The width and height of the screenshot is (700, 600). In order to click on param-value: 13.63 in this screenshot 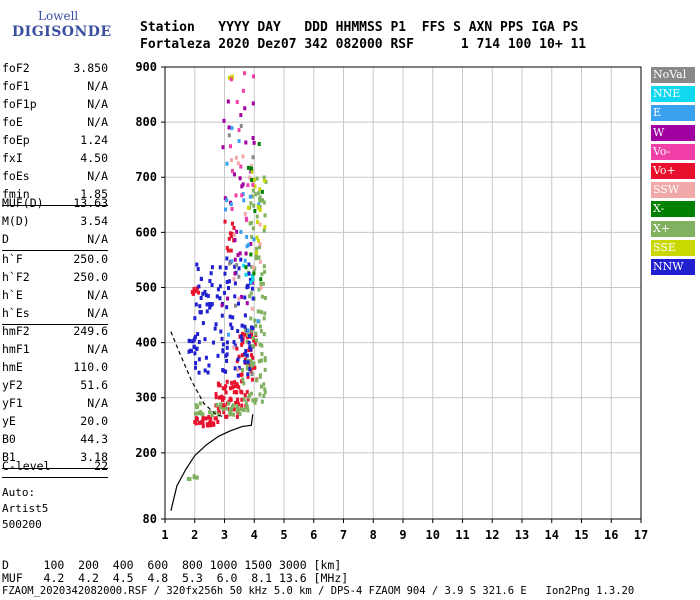, I will do `click(90, 203)`.